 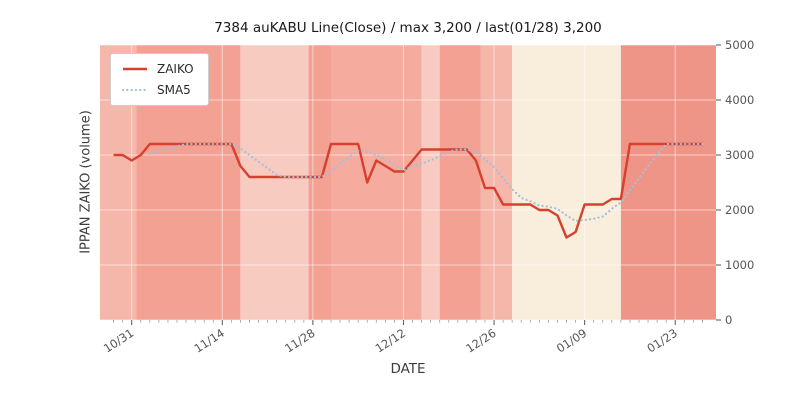 I want to click on y-tick-label: 4000, so click(x=739, y=100).